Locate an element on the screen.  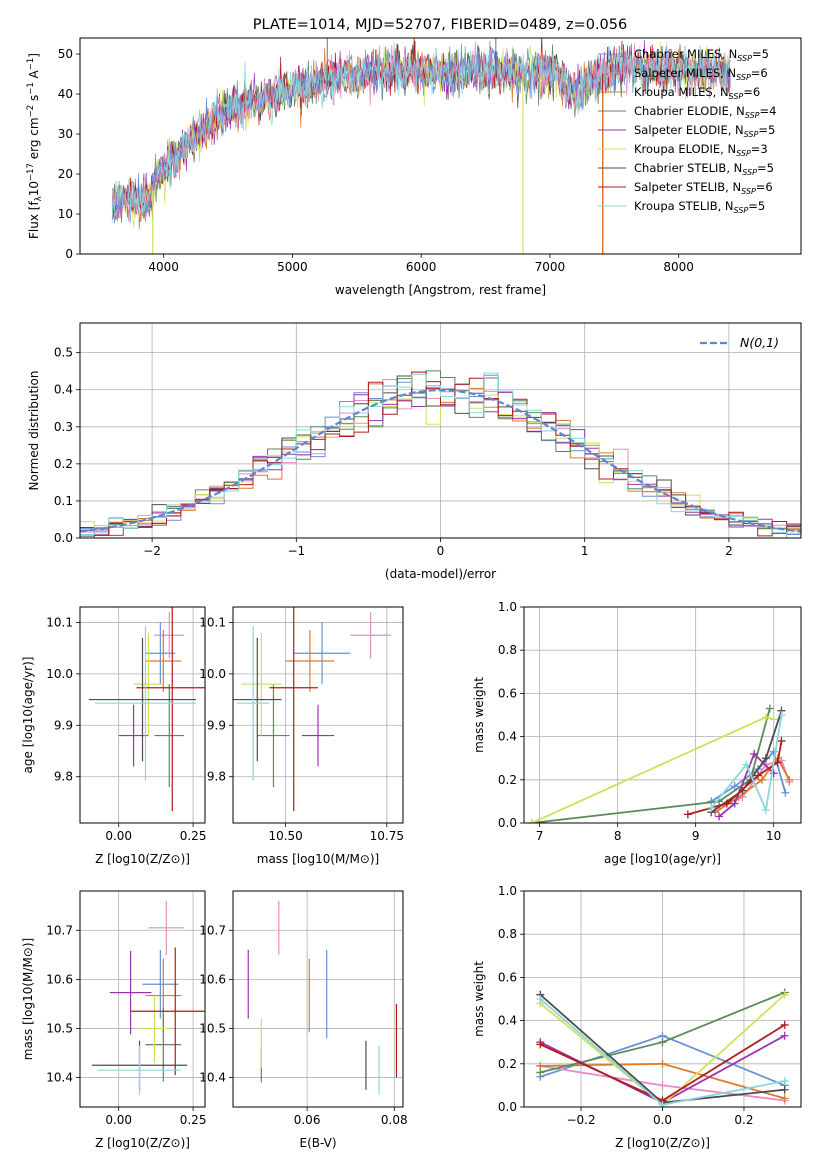
y-axis-label: Flux [fλ10−17 erg cm−2 s−1 A−1] is located at coordinates (35, 146).